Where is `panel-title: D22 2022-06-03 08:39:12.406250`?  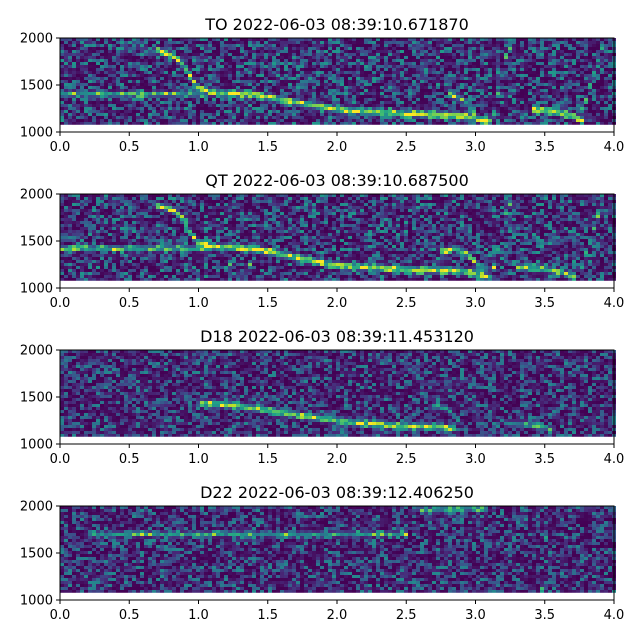 panel-title: D22 2022-06-03 08:39:12.406250 is located at coordinates (337, 492).